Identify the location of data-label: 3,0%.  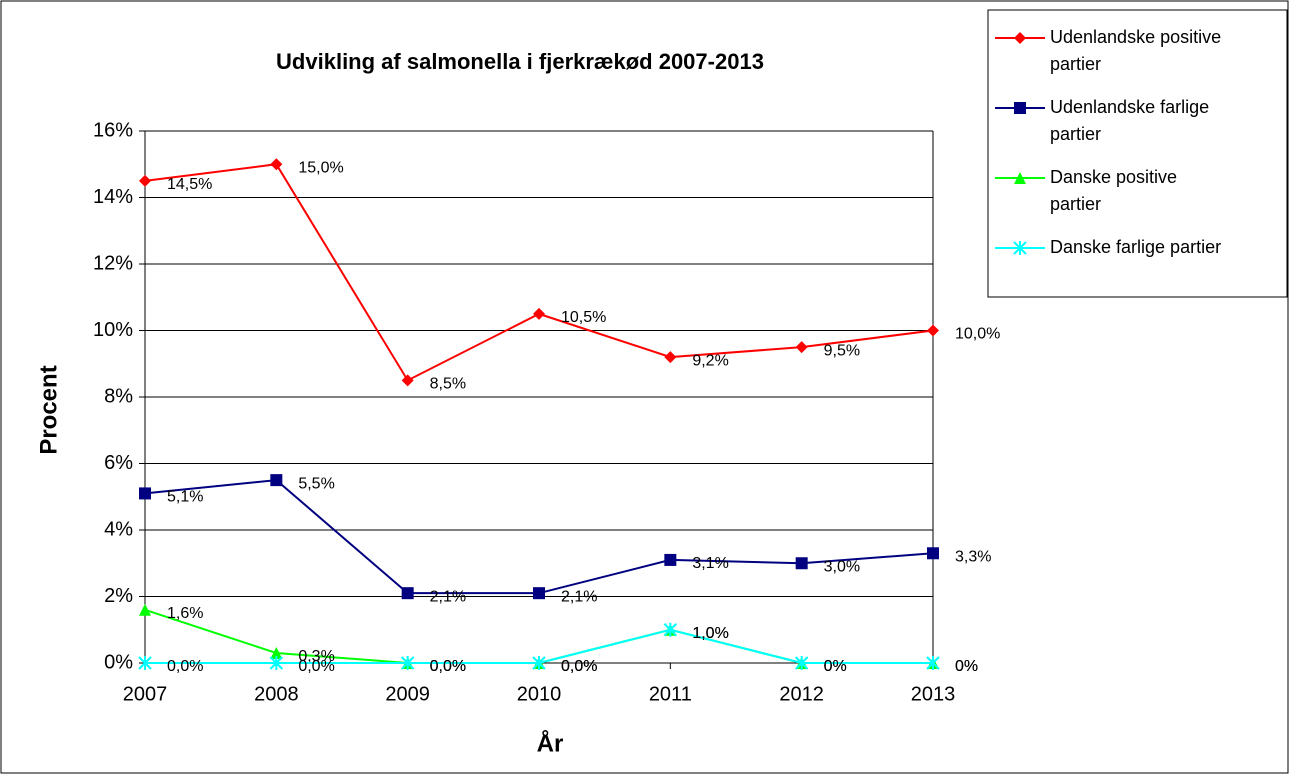
(842, 566).